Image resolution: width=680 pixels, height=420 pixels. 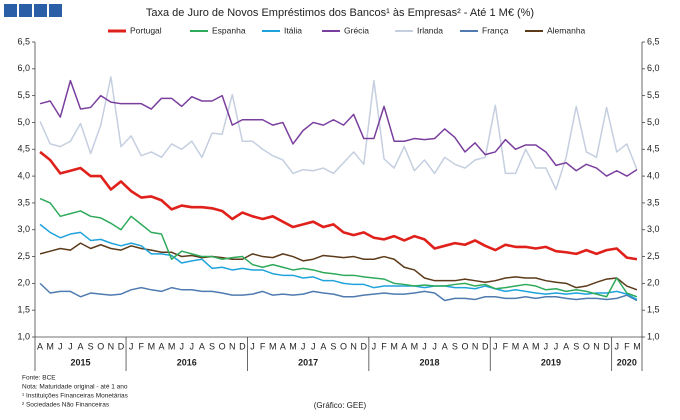 I want to click on y2-tick-label: 6,5, so click(x=653, y=41).